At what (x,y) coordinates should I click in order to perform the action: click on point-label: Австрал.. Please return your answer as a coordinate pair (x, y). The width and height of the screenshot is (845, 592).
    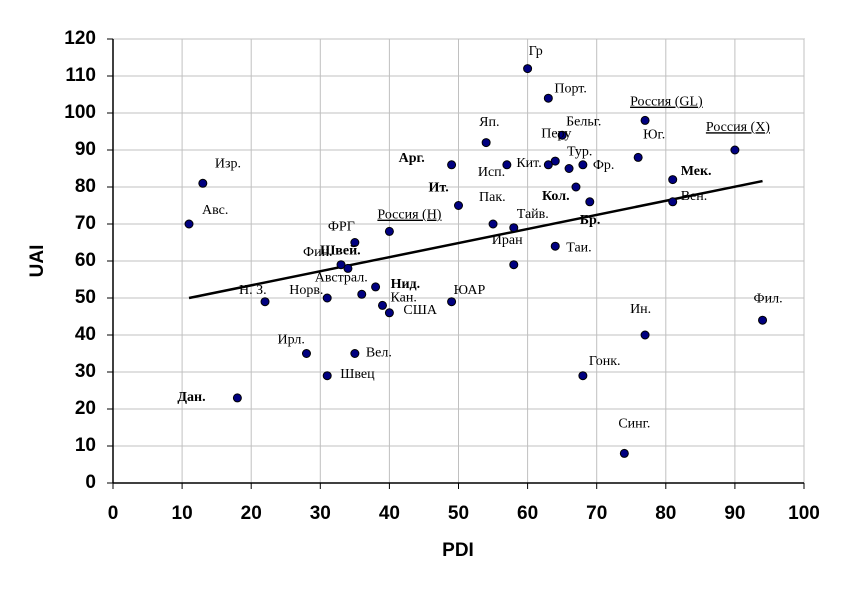
    Looking at the image, I should click on (341, 278).